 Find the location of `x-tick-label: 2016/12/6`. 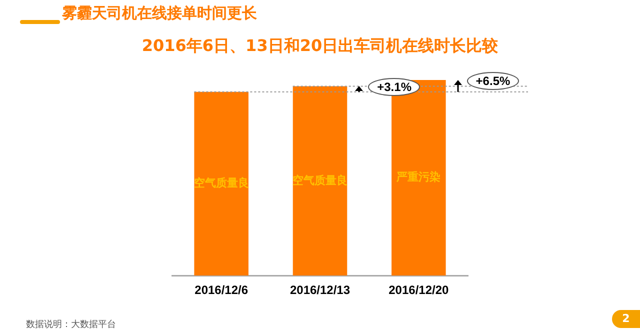

x-tick-label: 2016/12/6 is located at coordinates (221, 290).